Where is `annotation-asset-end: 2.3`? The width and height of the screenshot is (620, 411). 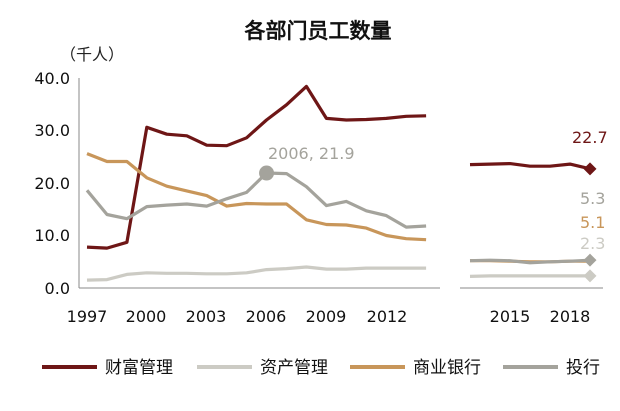 annotation-asset-end: 2.3 is located at coordinates (592, 243).